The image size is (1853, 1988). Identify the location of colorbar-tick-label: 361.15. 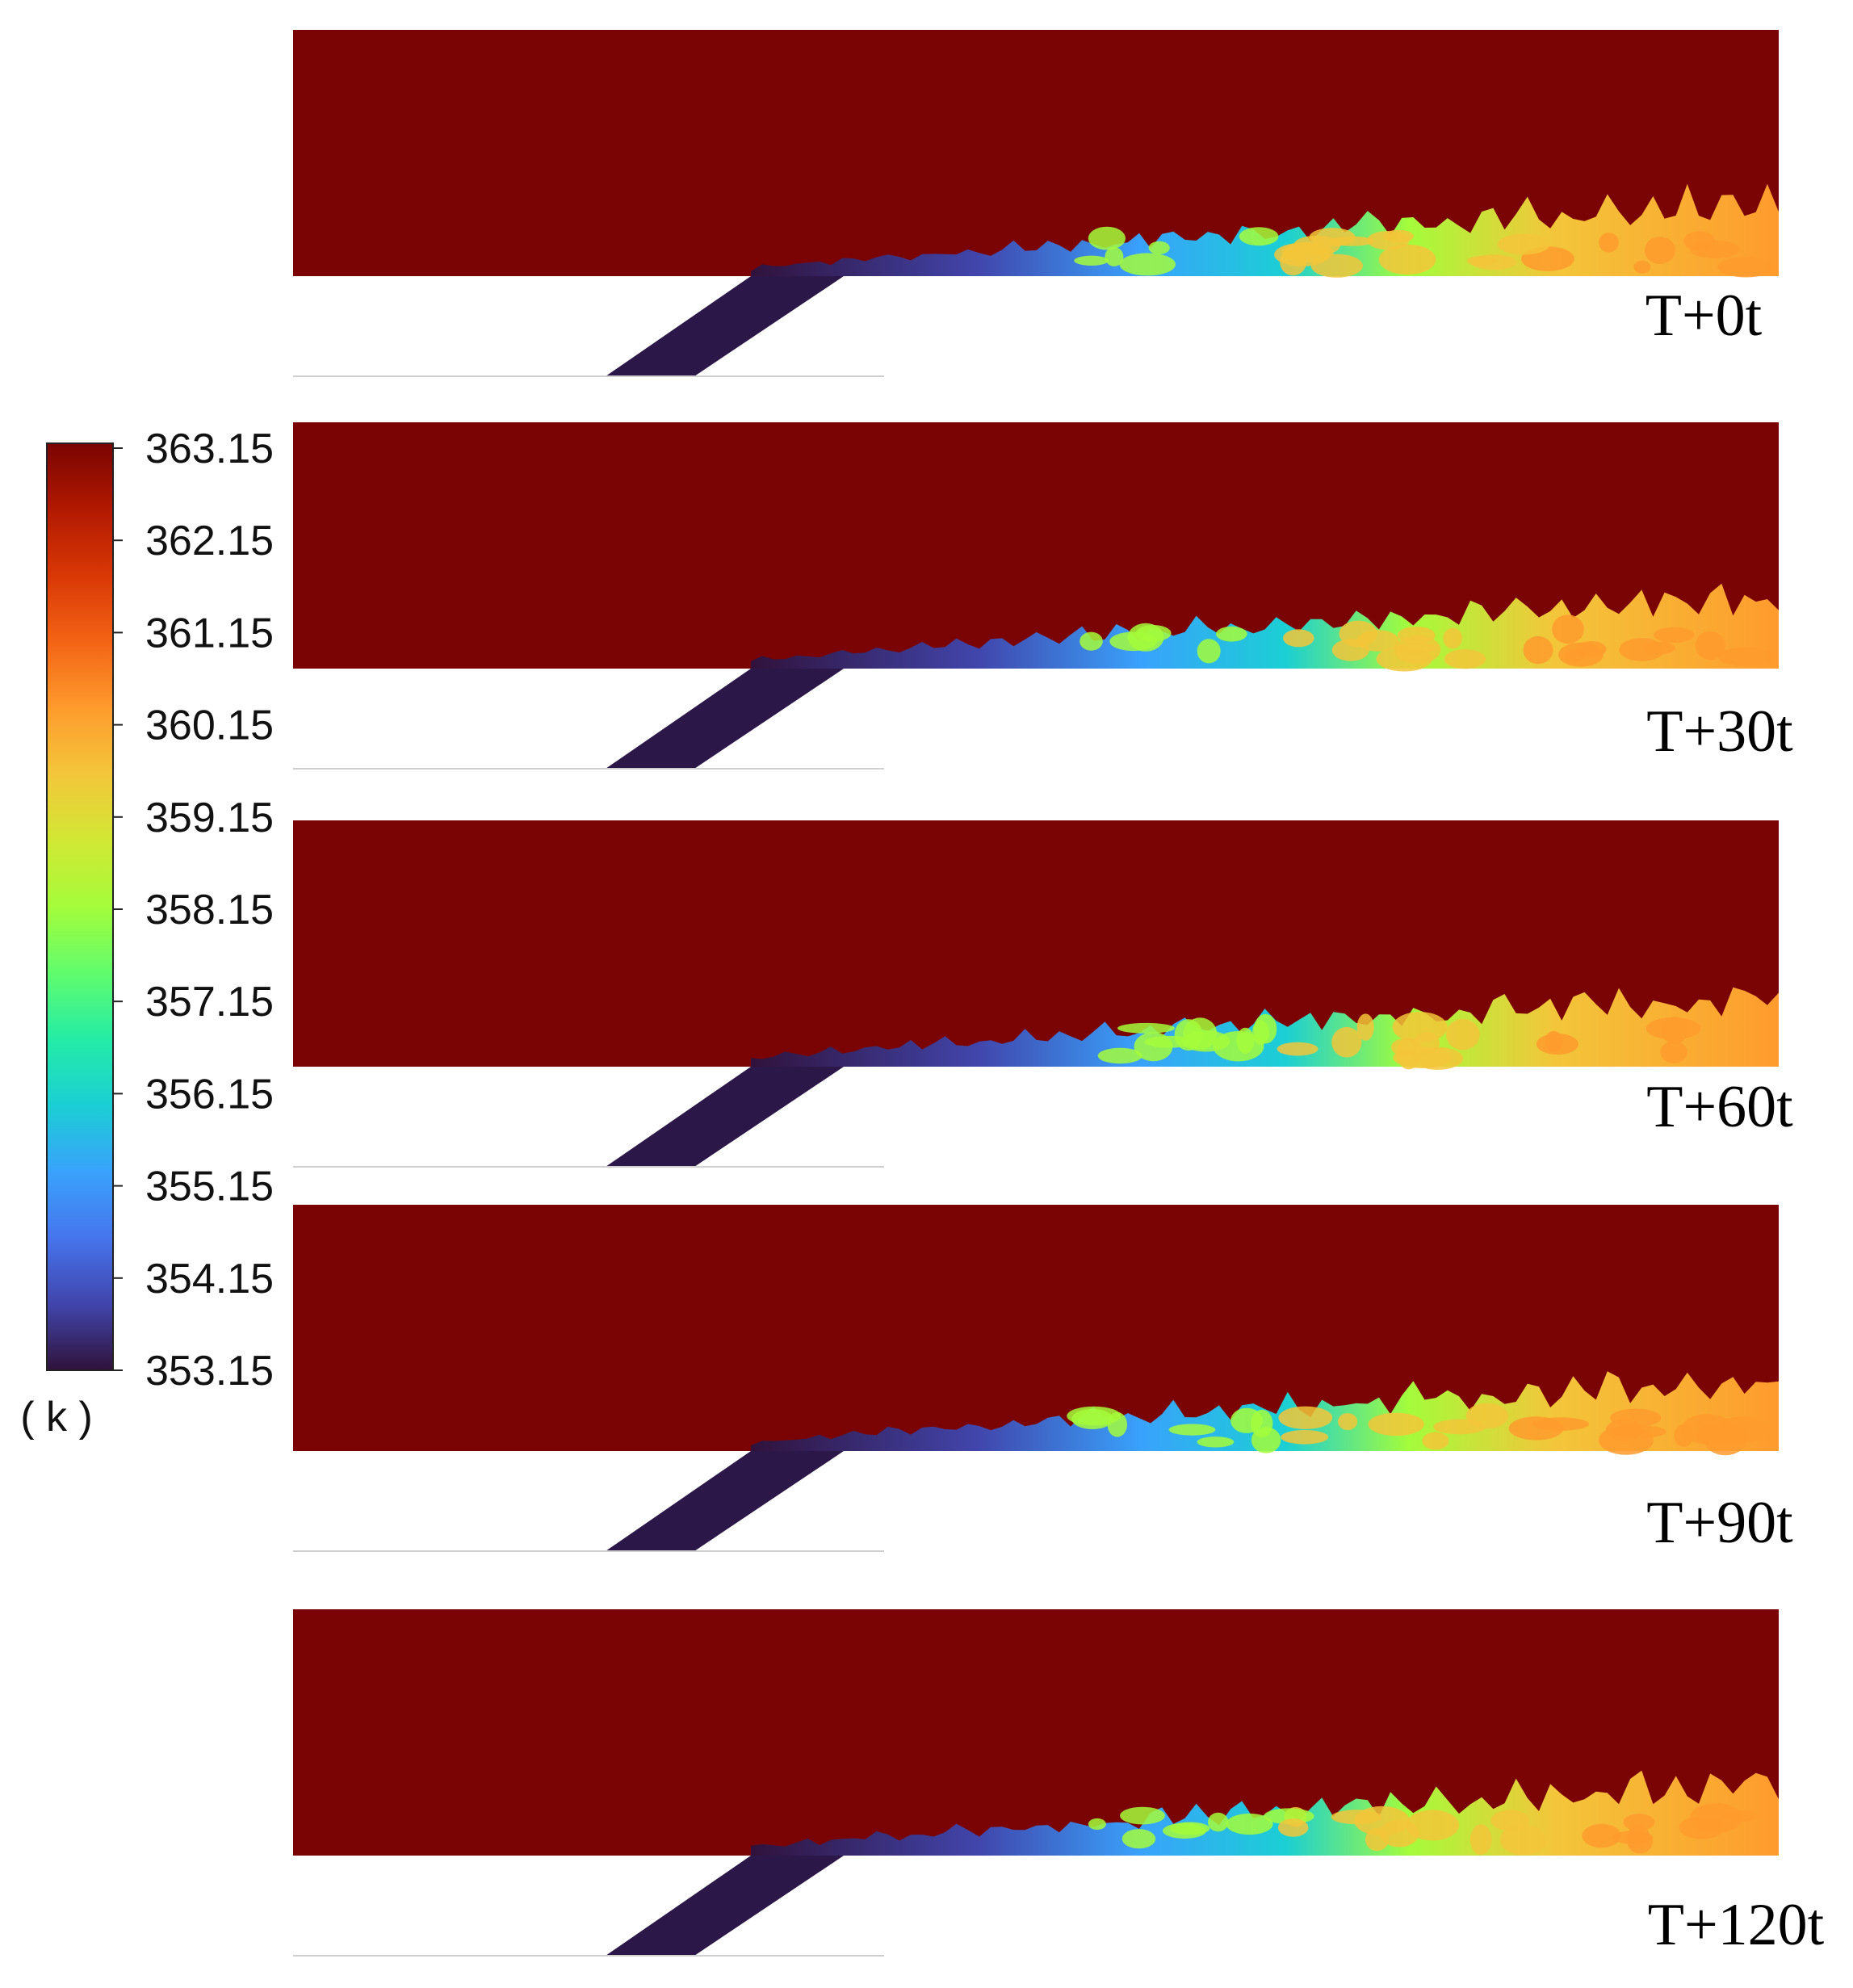
(210, 633).